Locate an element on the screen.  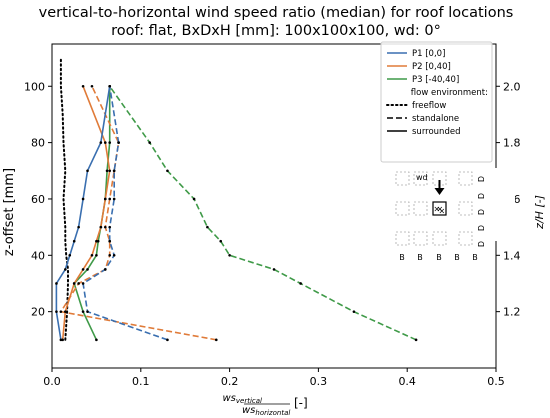
inset-wd-label: wd is located at coordinates (422, 177).